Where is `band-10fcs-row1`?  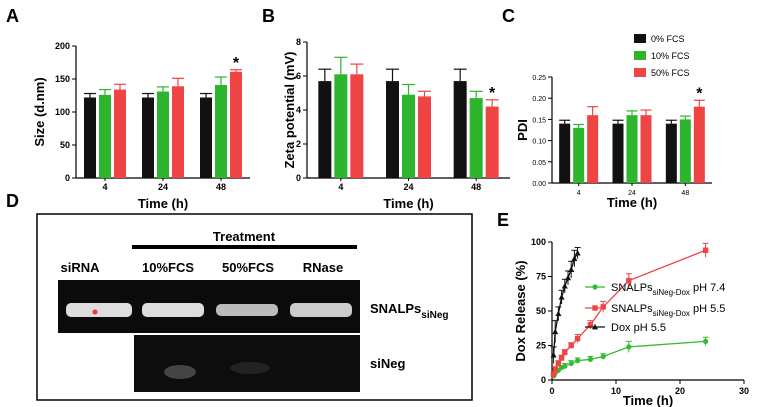
band-10fcs-row1 is located at coordinates (173, 310).